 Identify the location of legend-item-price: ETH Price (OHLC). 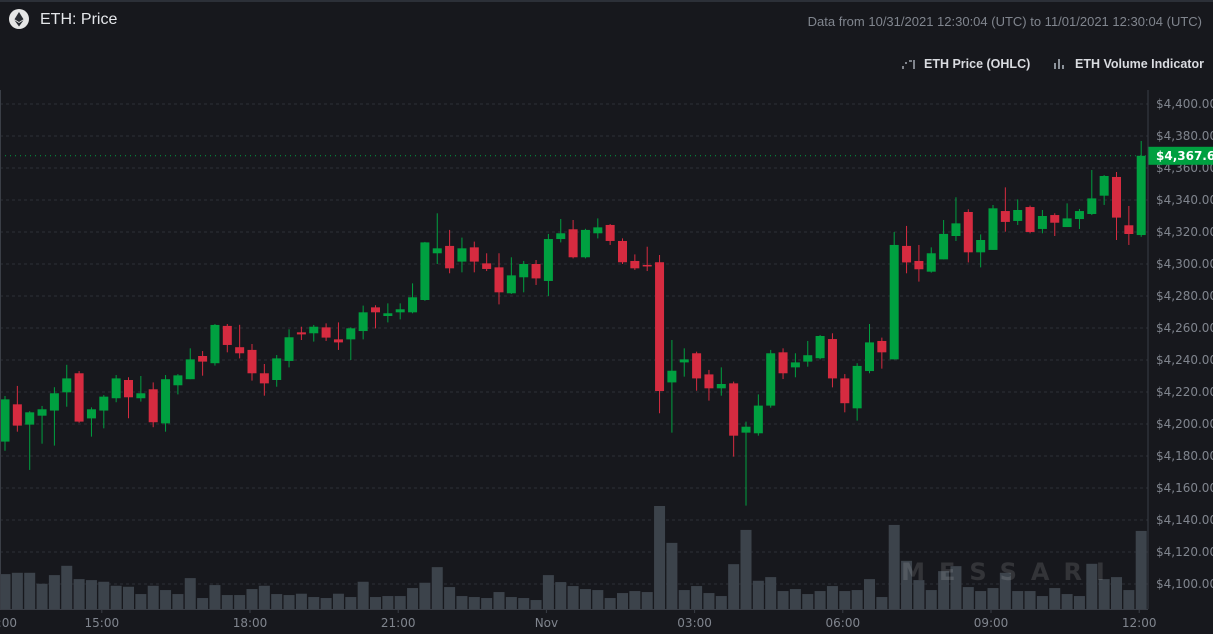
(966, 64).